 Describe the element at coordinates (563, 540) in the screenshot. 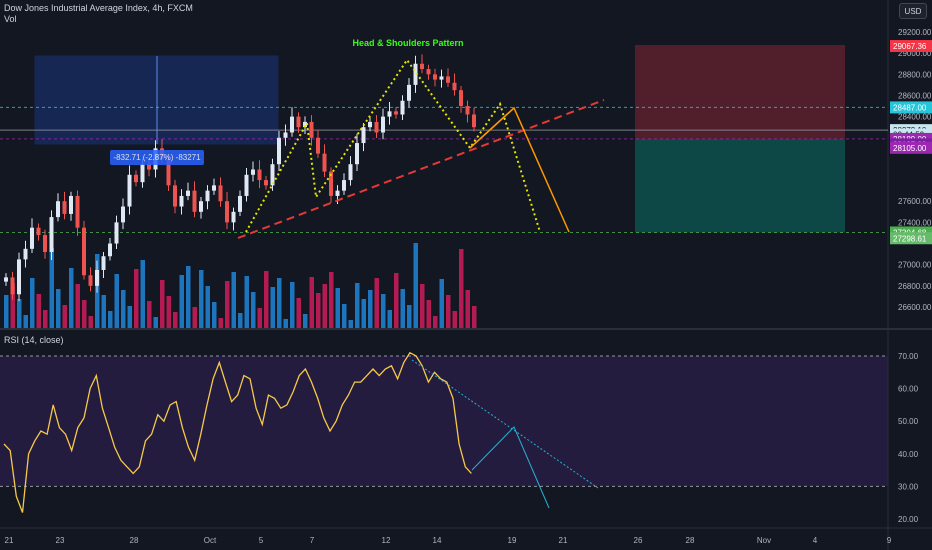

I see `time-tick-label: 21` at that location.